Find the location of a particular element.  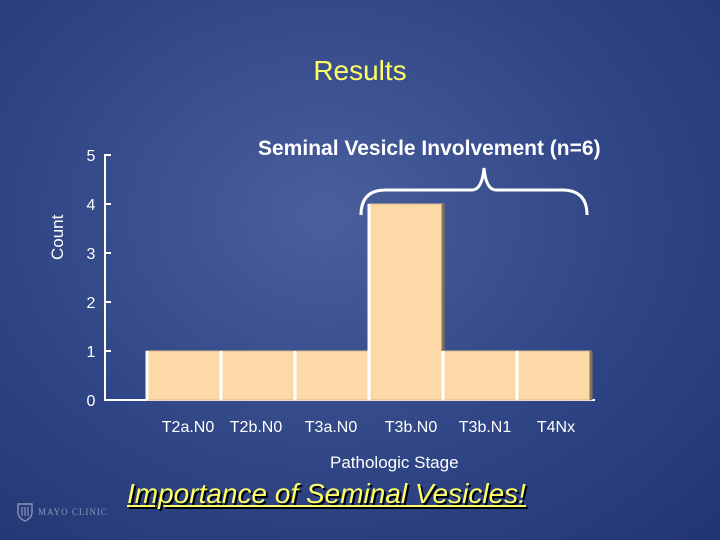

mayo-clinic-logo: MAYO CLINIC is located at coordinates (62, 512).